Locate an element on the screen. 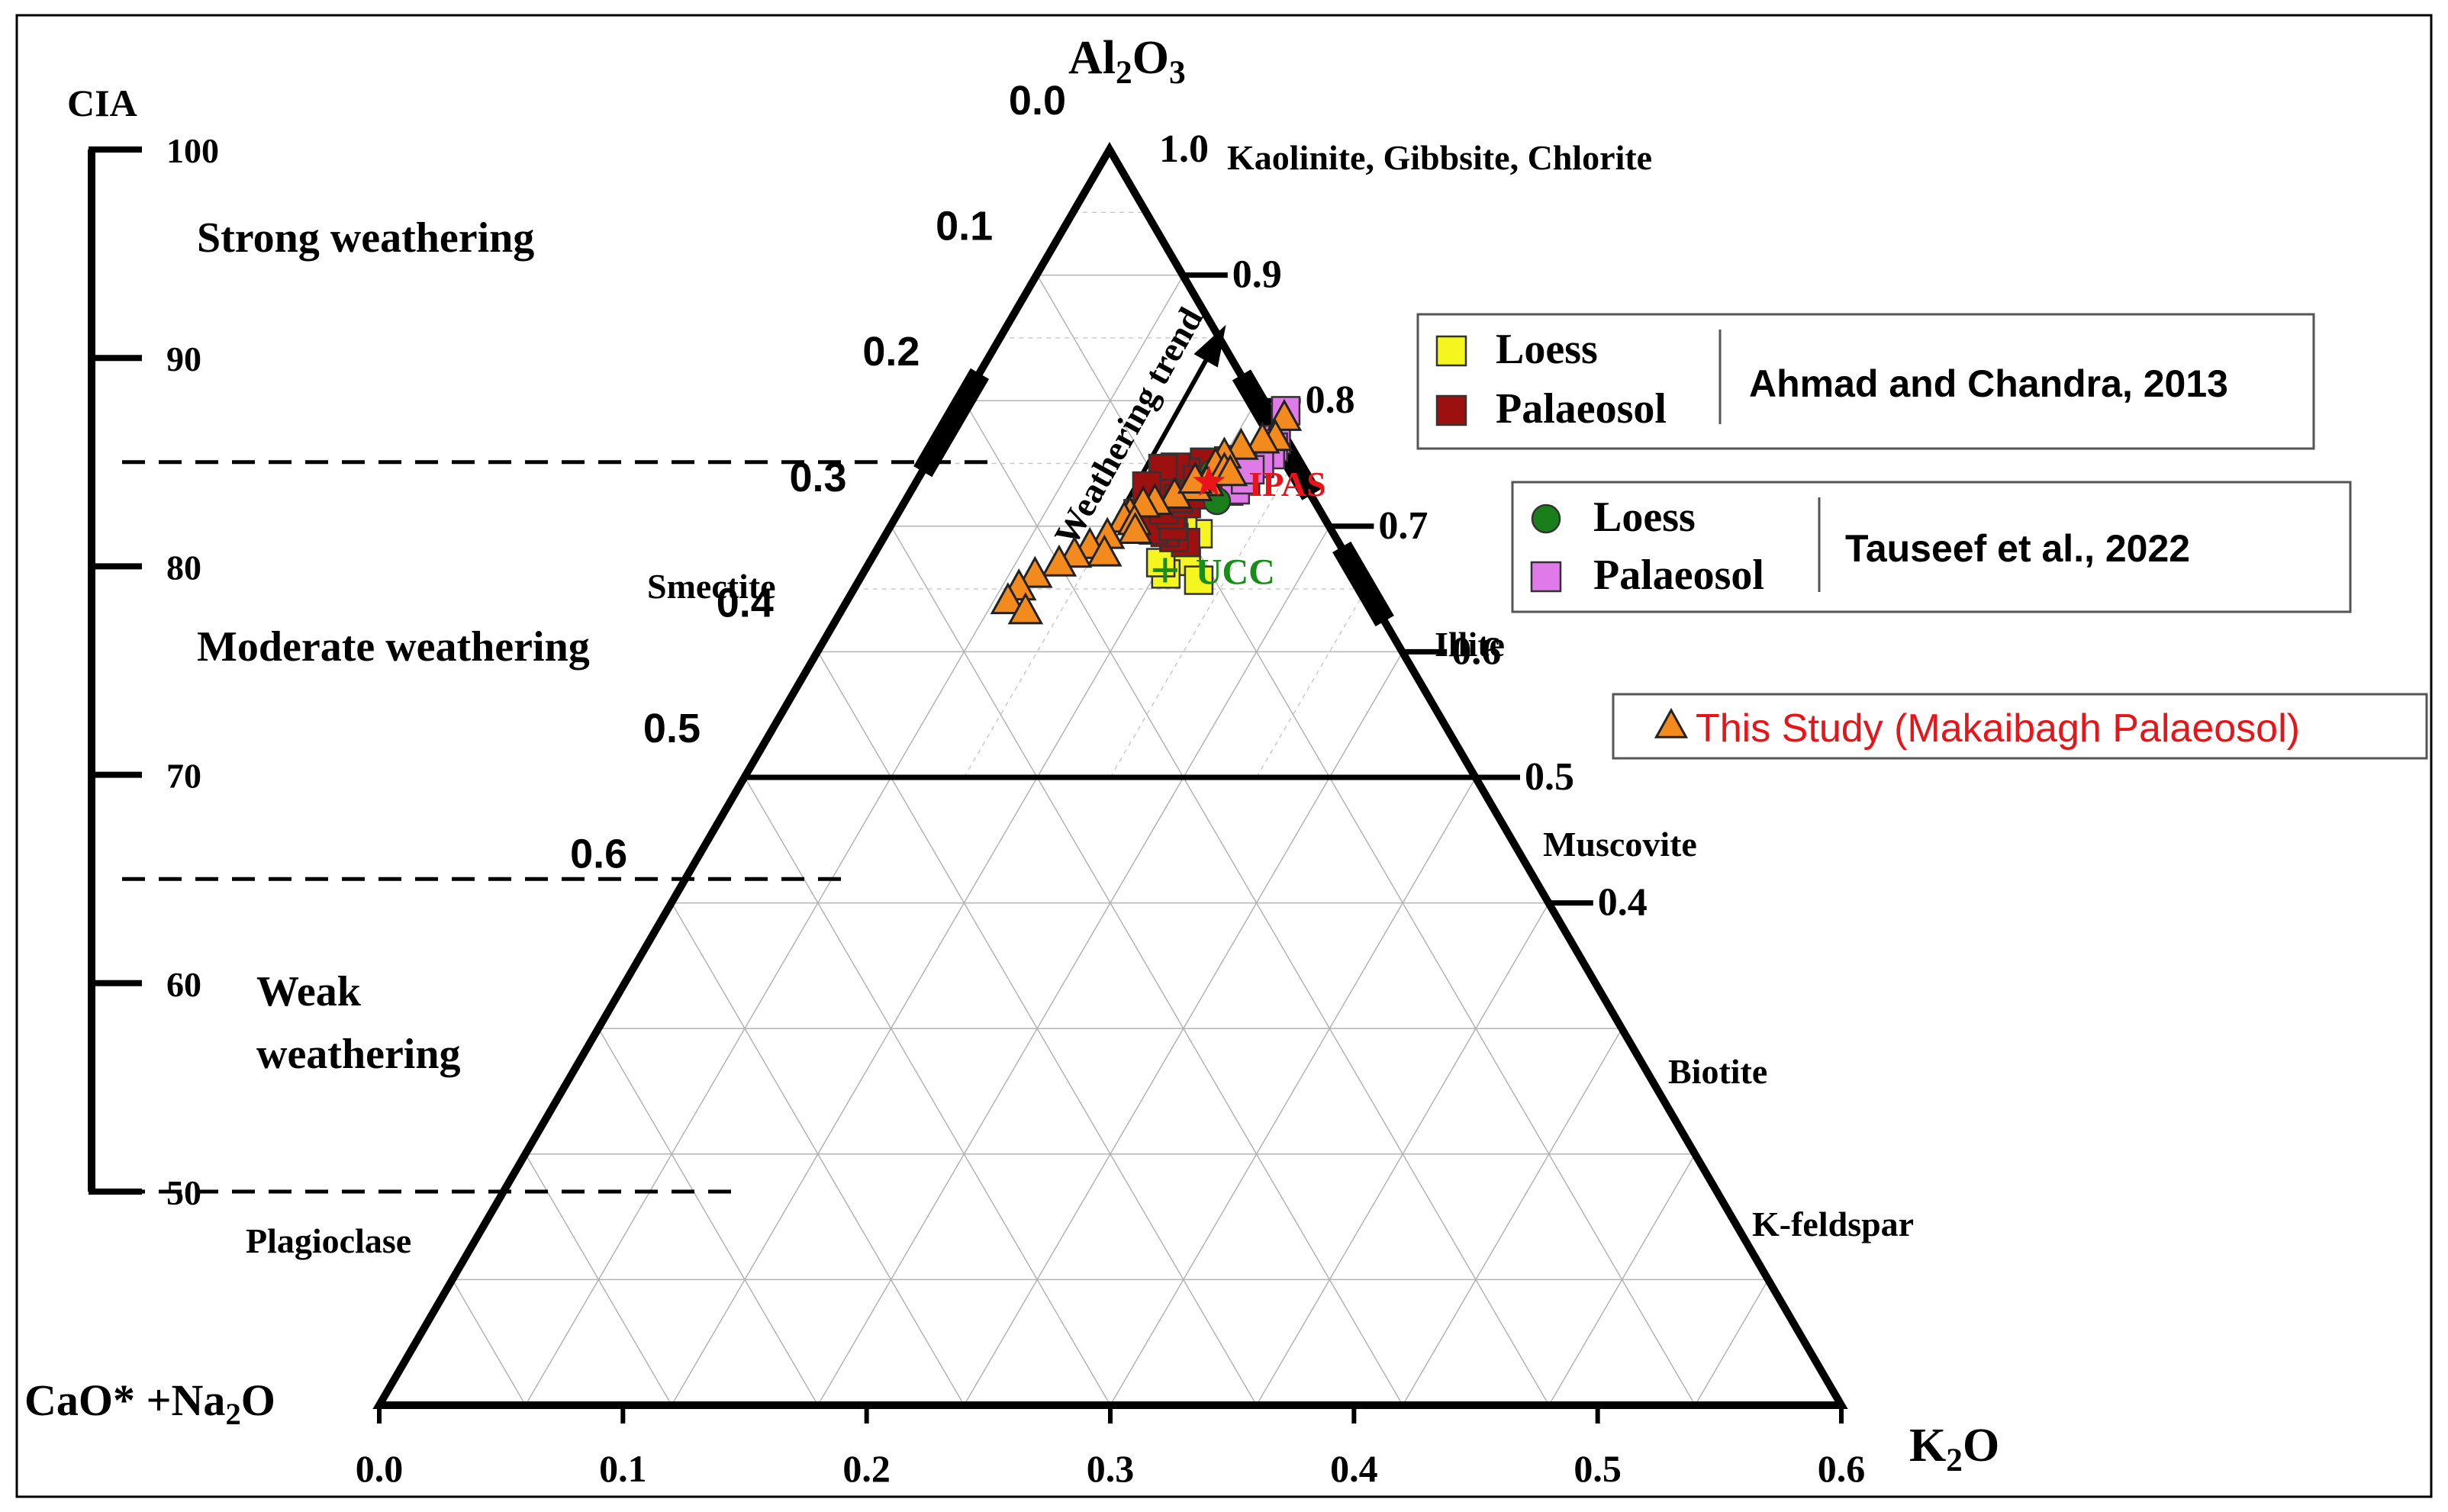 The width and height of the screenshot is (2448, 1512). right-tick-label: 0.7 is located at coordinates (1403, 526).